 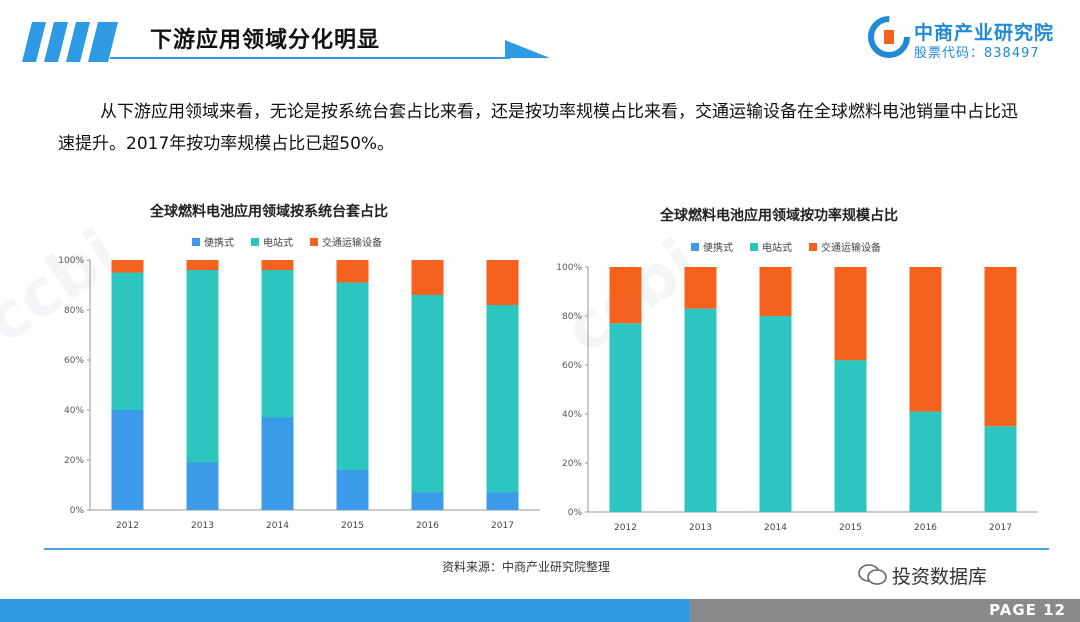 What do you see at coordinates (546, 549) in the screenshot?
I see `source-divider` at bounding box center [546, 549].